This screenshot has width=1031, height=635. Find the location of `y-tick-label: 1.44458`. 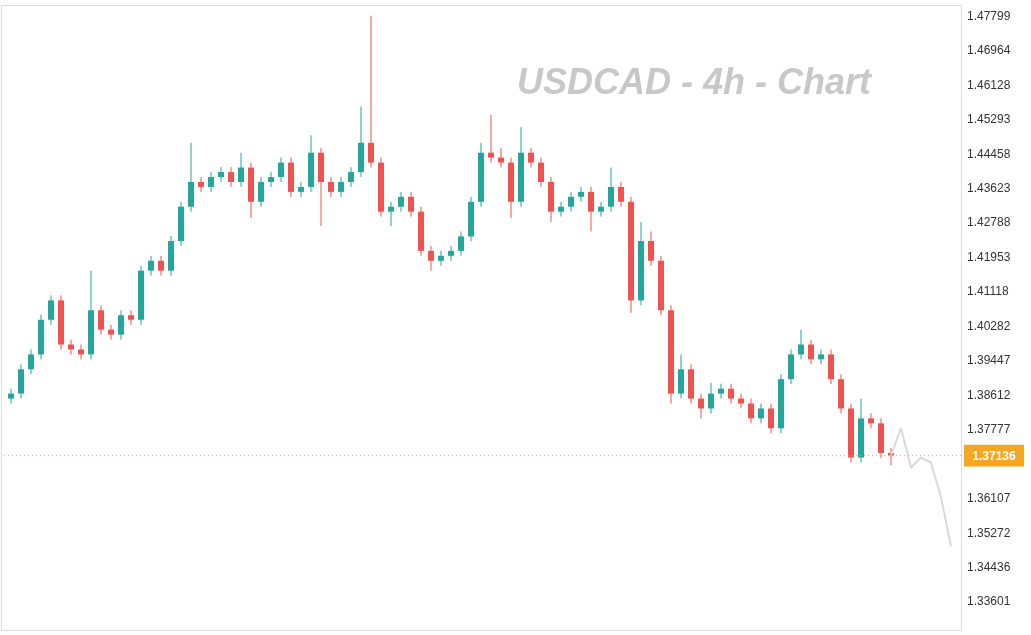

y-tick-label: 1.44458 is located at coordinates (989, 153).